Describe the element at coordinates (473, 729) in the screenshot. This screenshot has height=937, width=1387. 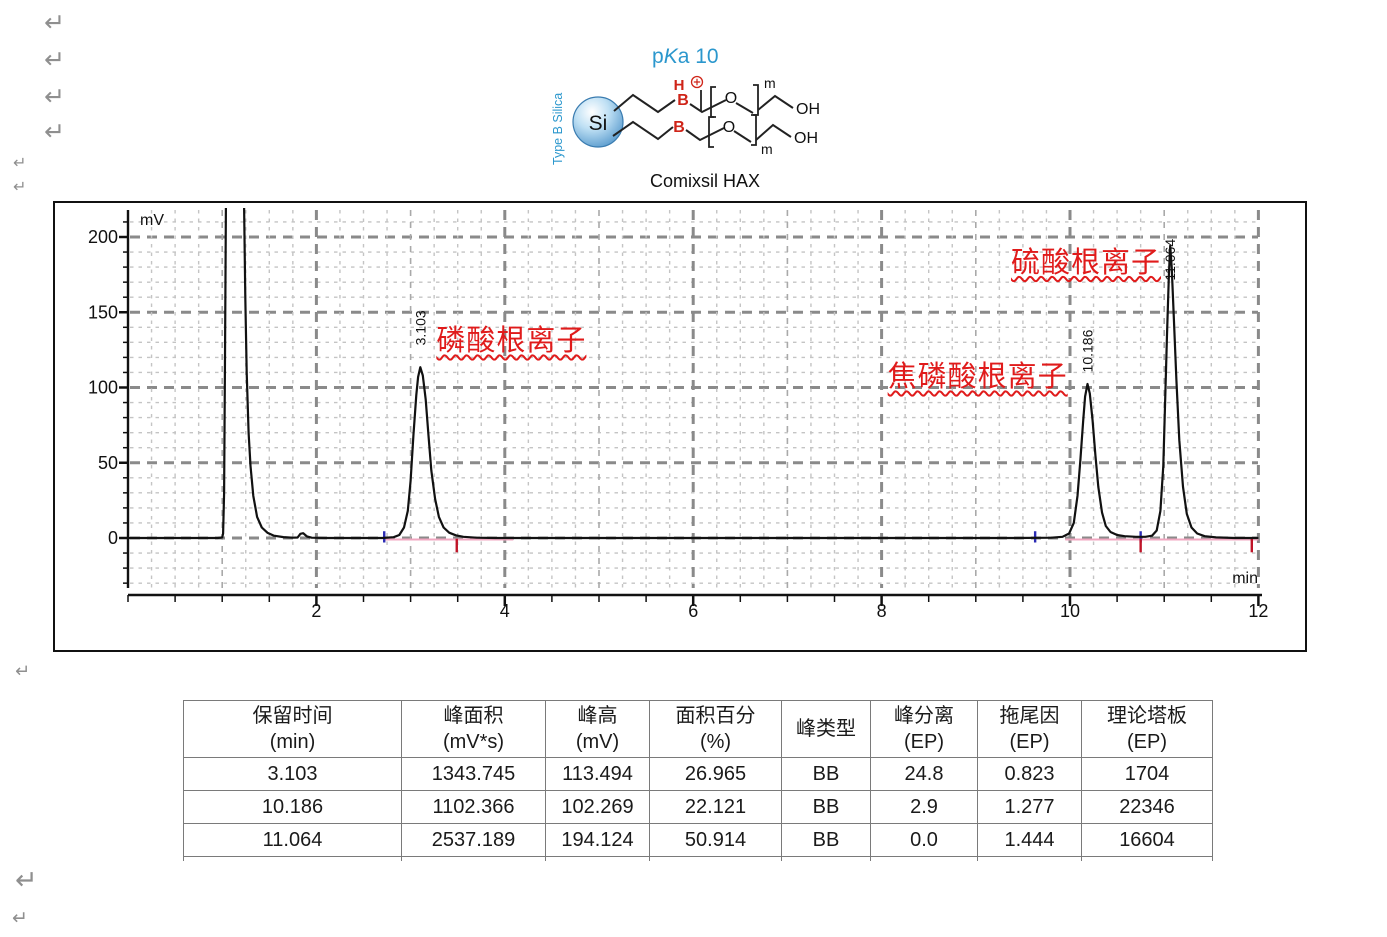
I see `column-header: 峰面积 (mV*s)` at that location.